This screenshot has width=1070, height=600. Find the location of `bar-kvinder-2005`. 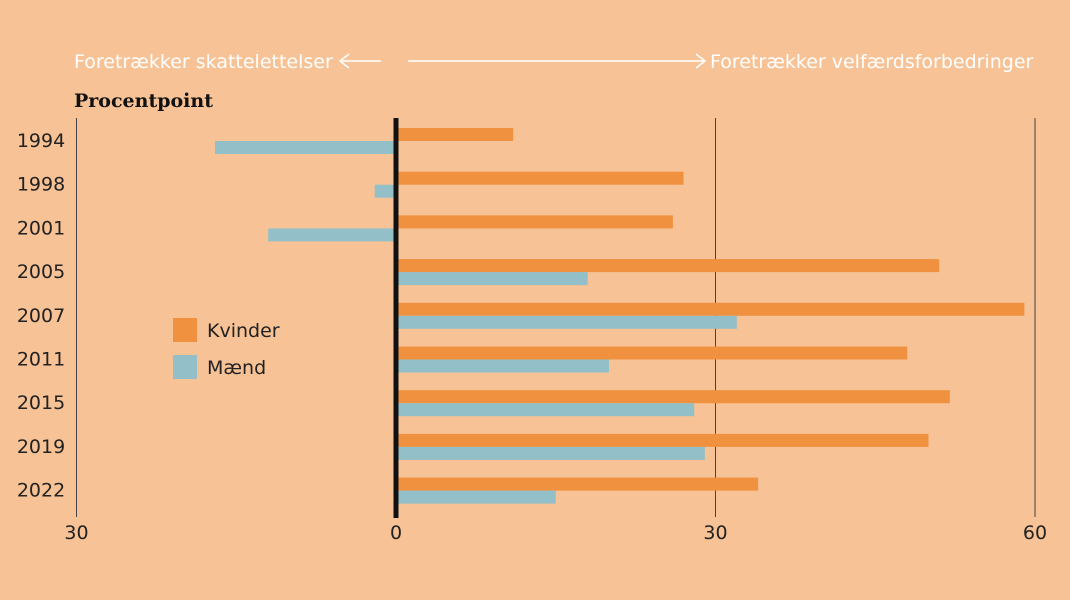

bar-kvinder-2005 is located at coordinates (668, 266).